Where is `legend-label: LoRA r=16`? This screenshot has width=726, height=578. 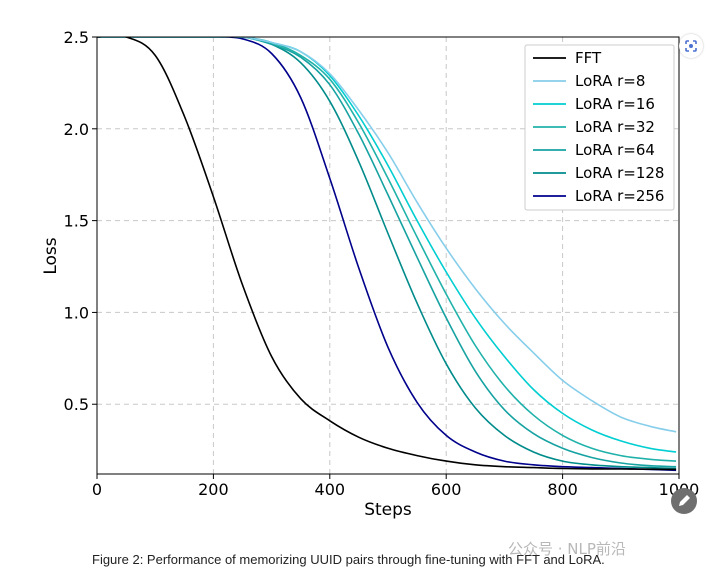
legend-label: LoRA r=16 is located at coordinates (615, 104).